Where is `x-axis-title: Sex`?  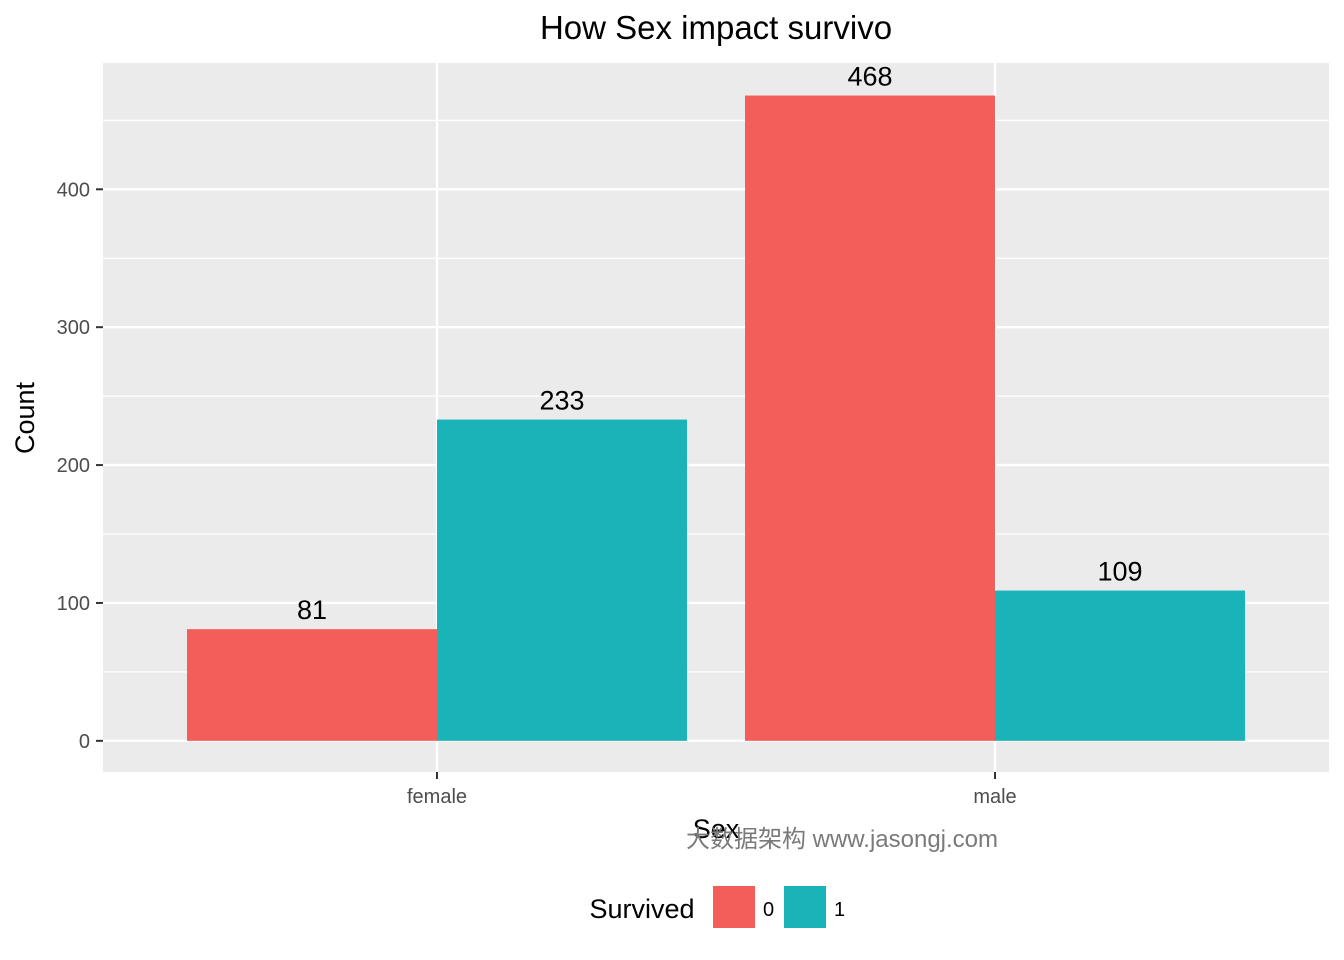
x-axis-title: Sex is located at coordinates (716, 829).